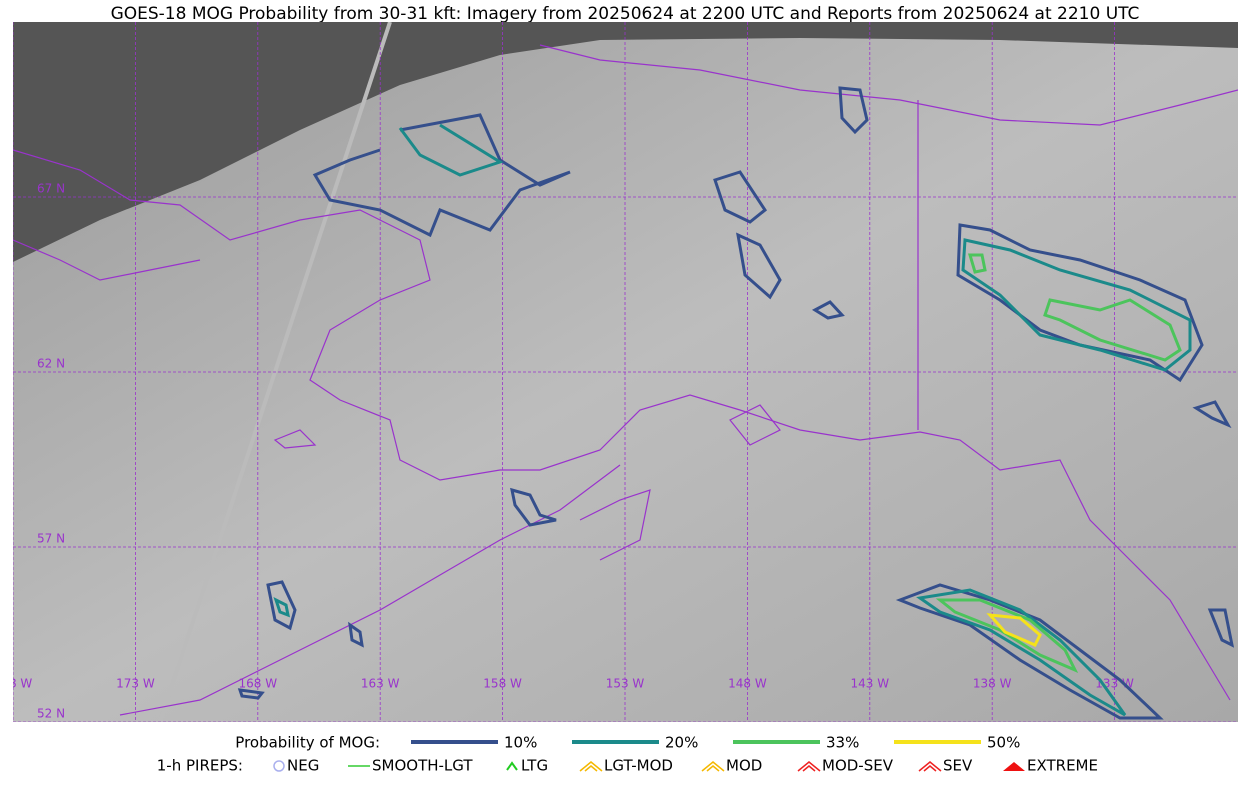  What do you see at coordinates (307, 743) in the screenshot?
I see `legend-title: Probability of MOG:` at bounding box center [307, 743].